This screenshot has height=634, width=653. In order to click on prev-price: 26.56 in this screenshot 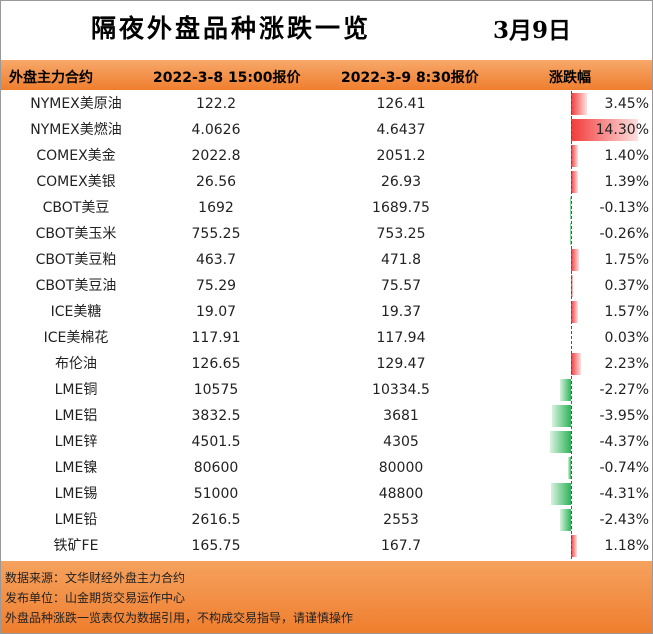, I will do `click(216, 182)`.